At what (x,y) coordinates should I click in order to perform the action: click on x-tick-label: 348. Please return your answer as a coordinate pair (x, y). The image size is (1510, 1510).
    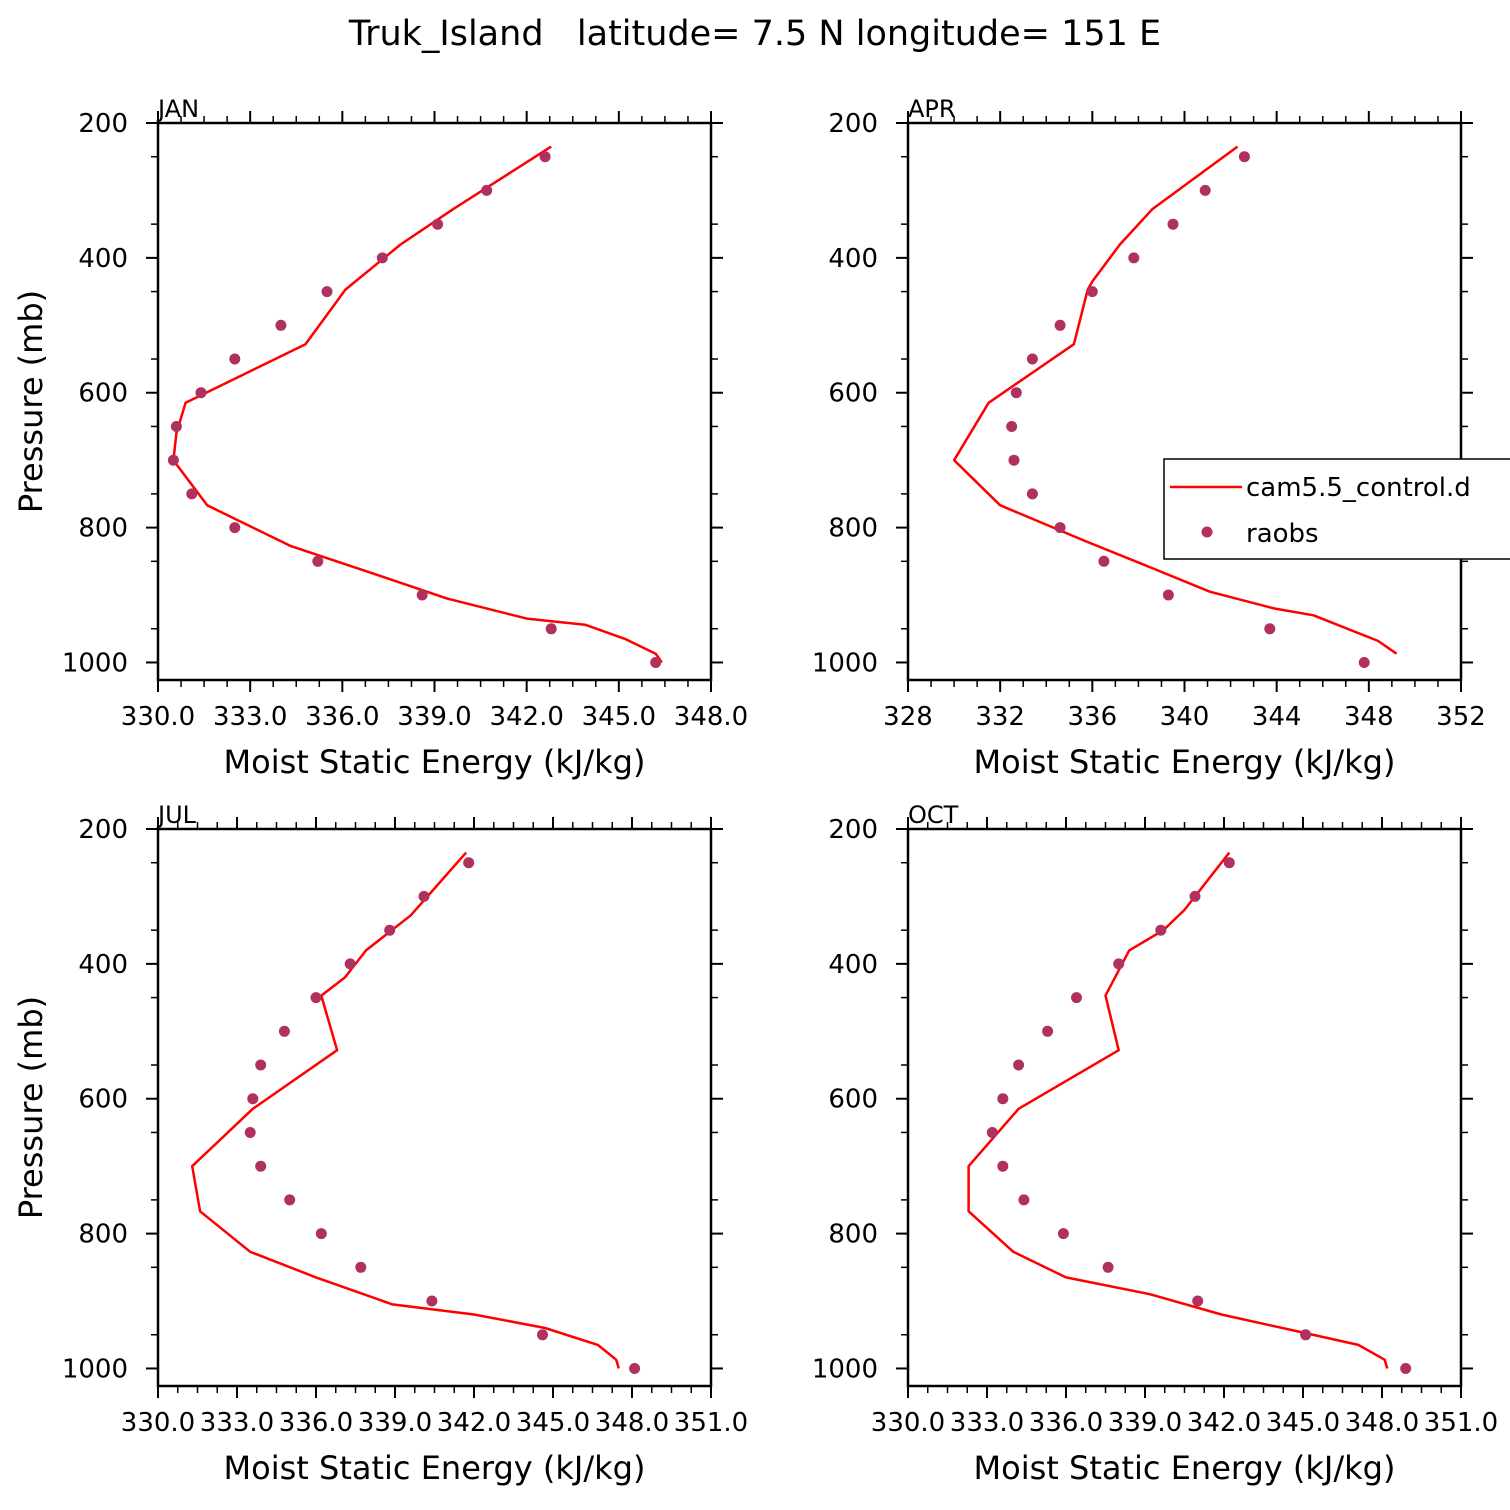
    Looking at the image, I should click on (1369, 717).